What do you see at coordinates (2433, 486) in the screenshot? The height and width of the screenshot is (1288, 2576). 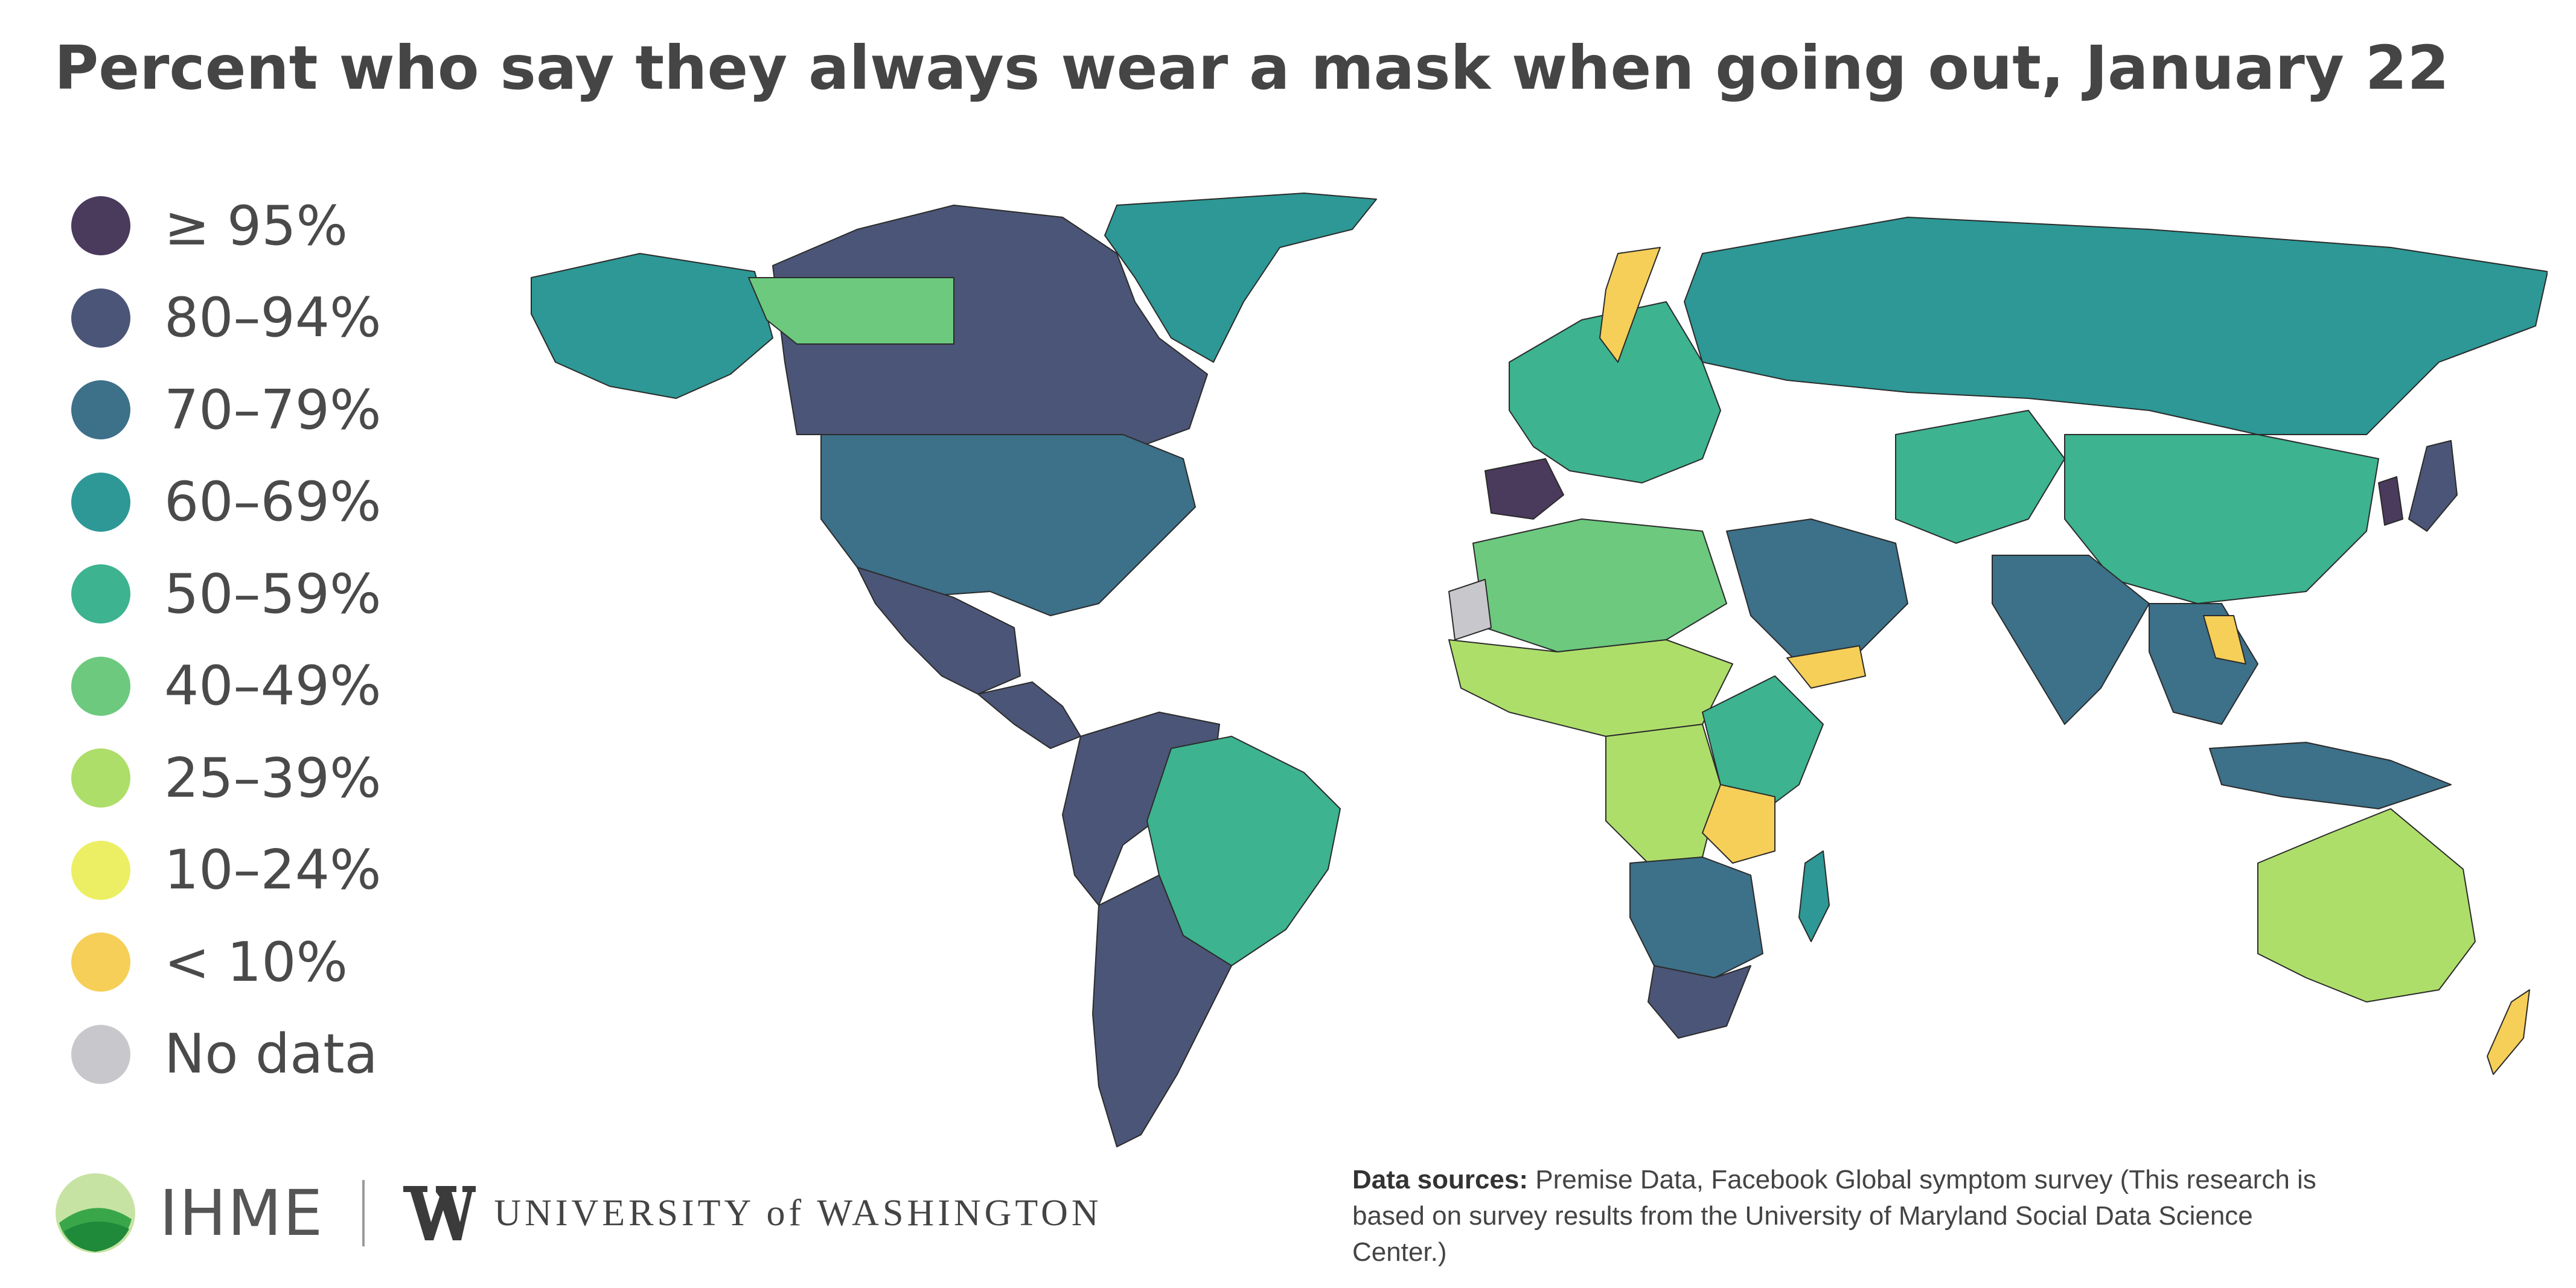 I see `map-region-japan` at bounding box center [2433, 486].